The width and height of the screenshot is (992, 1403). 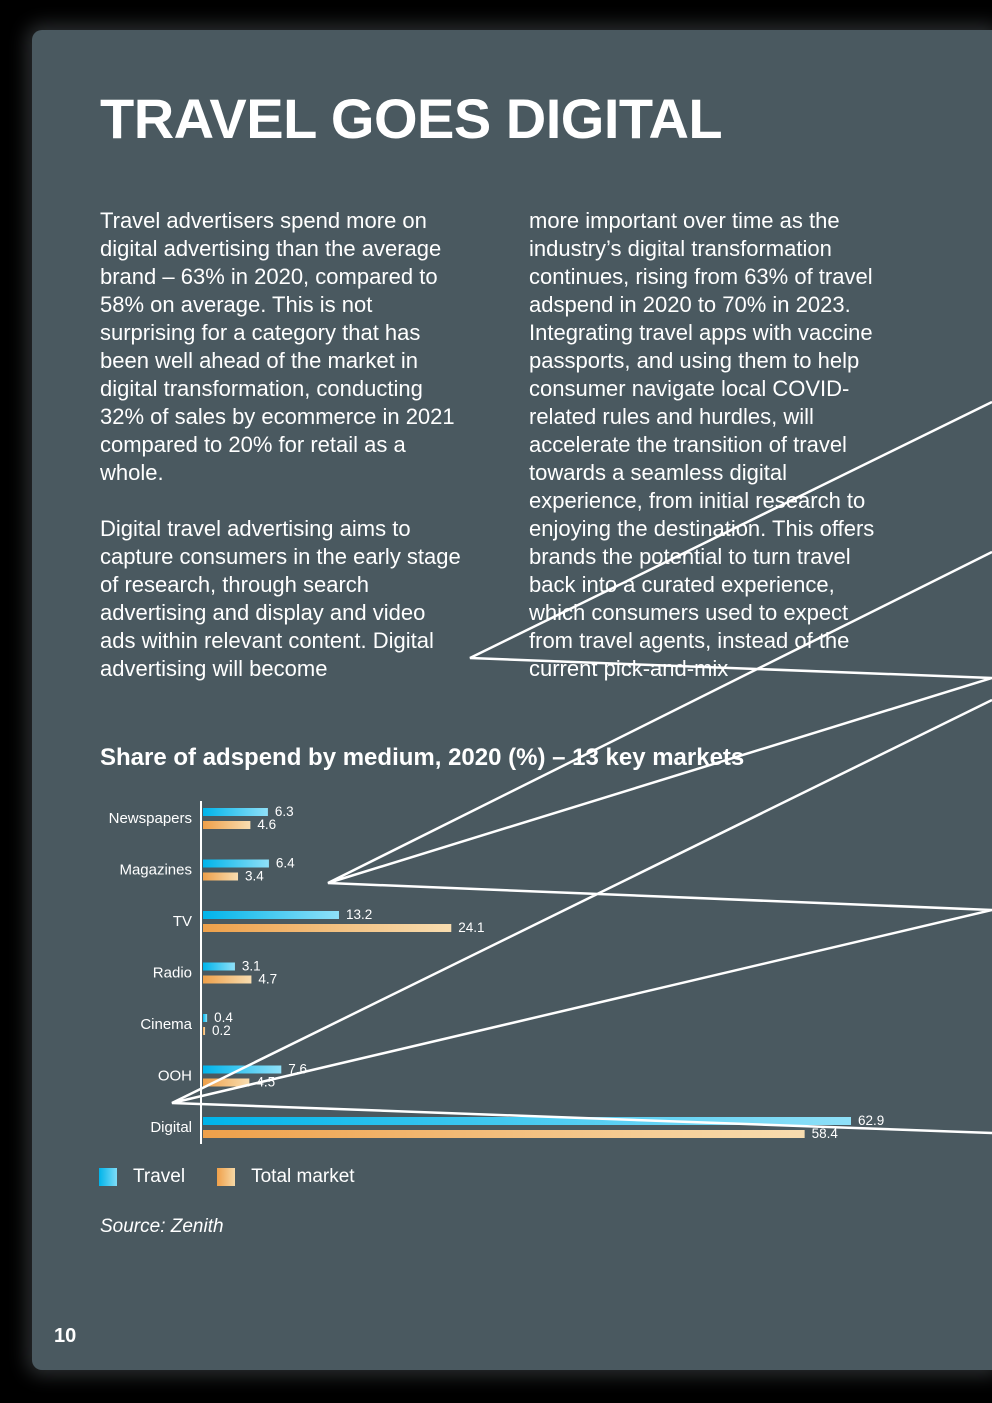 What do you see at coordinates (359, 914) in the screenshot?
I see `data-label: 13.2` at bounding box center [359, 914].